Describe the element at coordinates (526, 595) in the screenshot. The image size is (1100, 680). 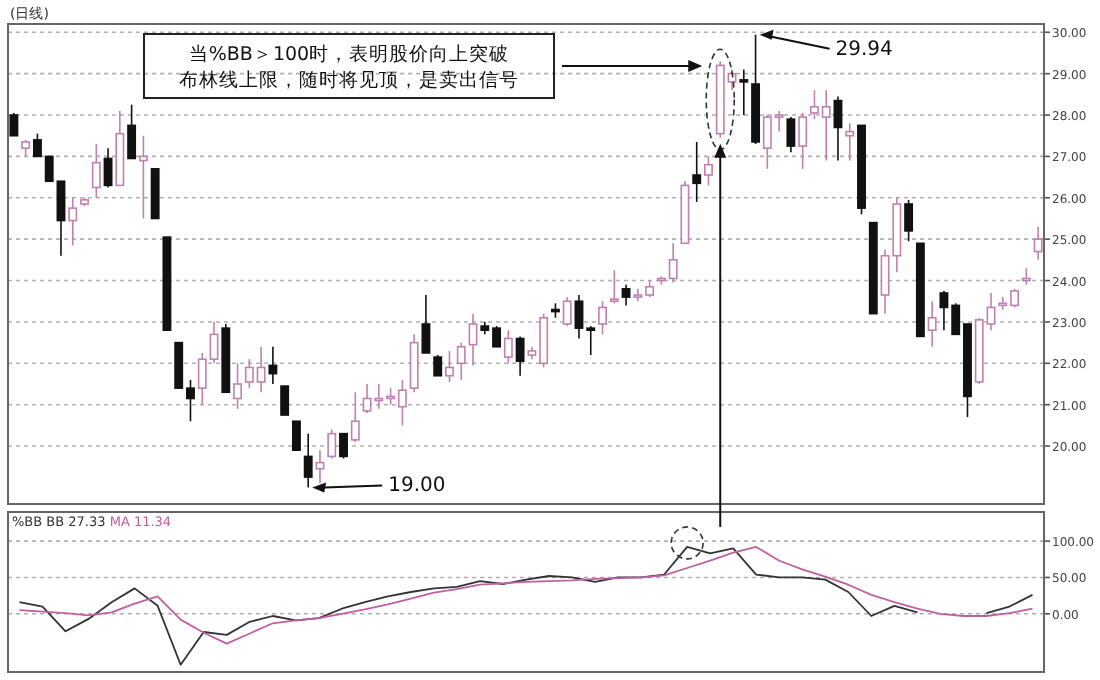
I see `line-series` at that location.